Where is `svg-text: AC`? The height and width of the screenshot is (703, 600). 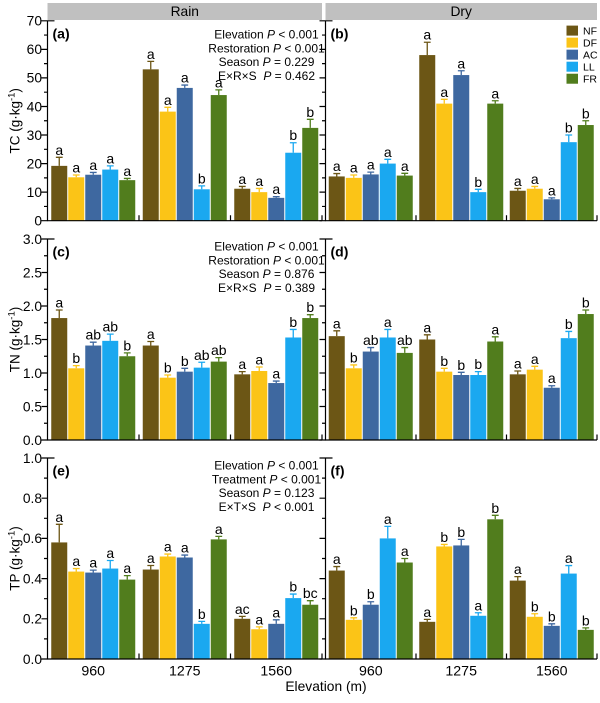
svg-text: AC is located at coordinates (590, 55).